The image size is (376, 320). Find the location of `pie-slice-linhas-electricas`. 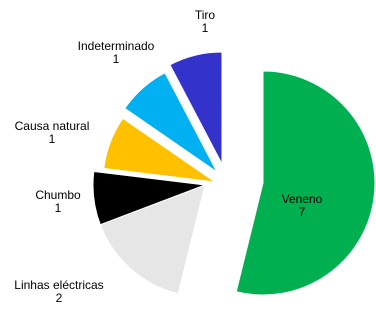

pie-slice-linhas-electricas is located at coordinates (152, 239).